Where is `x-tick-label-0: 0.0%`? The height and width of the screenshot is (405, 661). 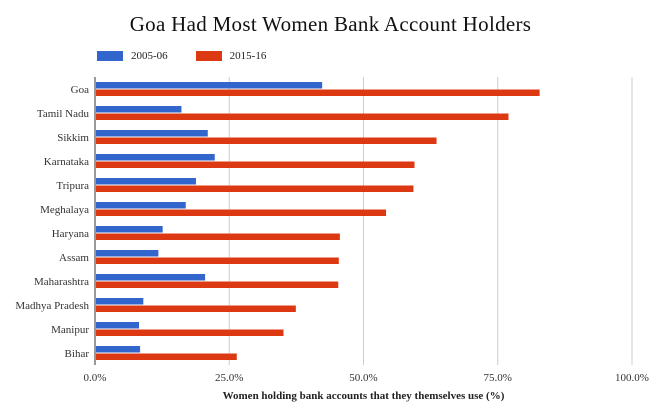
x-tick-label-0: 0.0% is located at coordinates (95, 378).